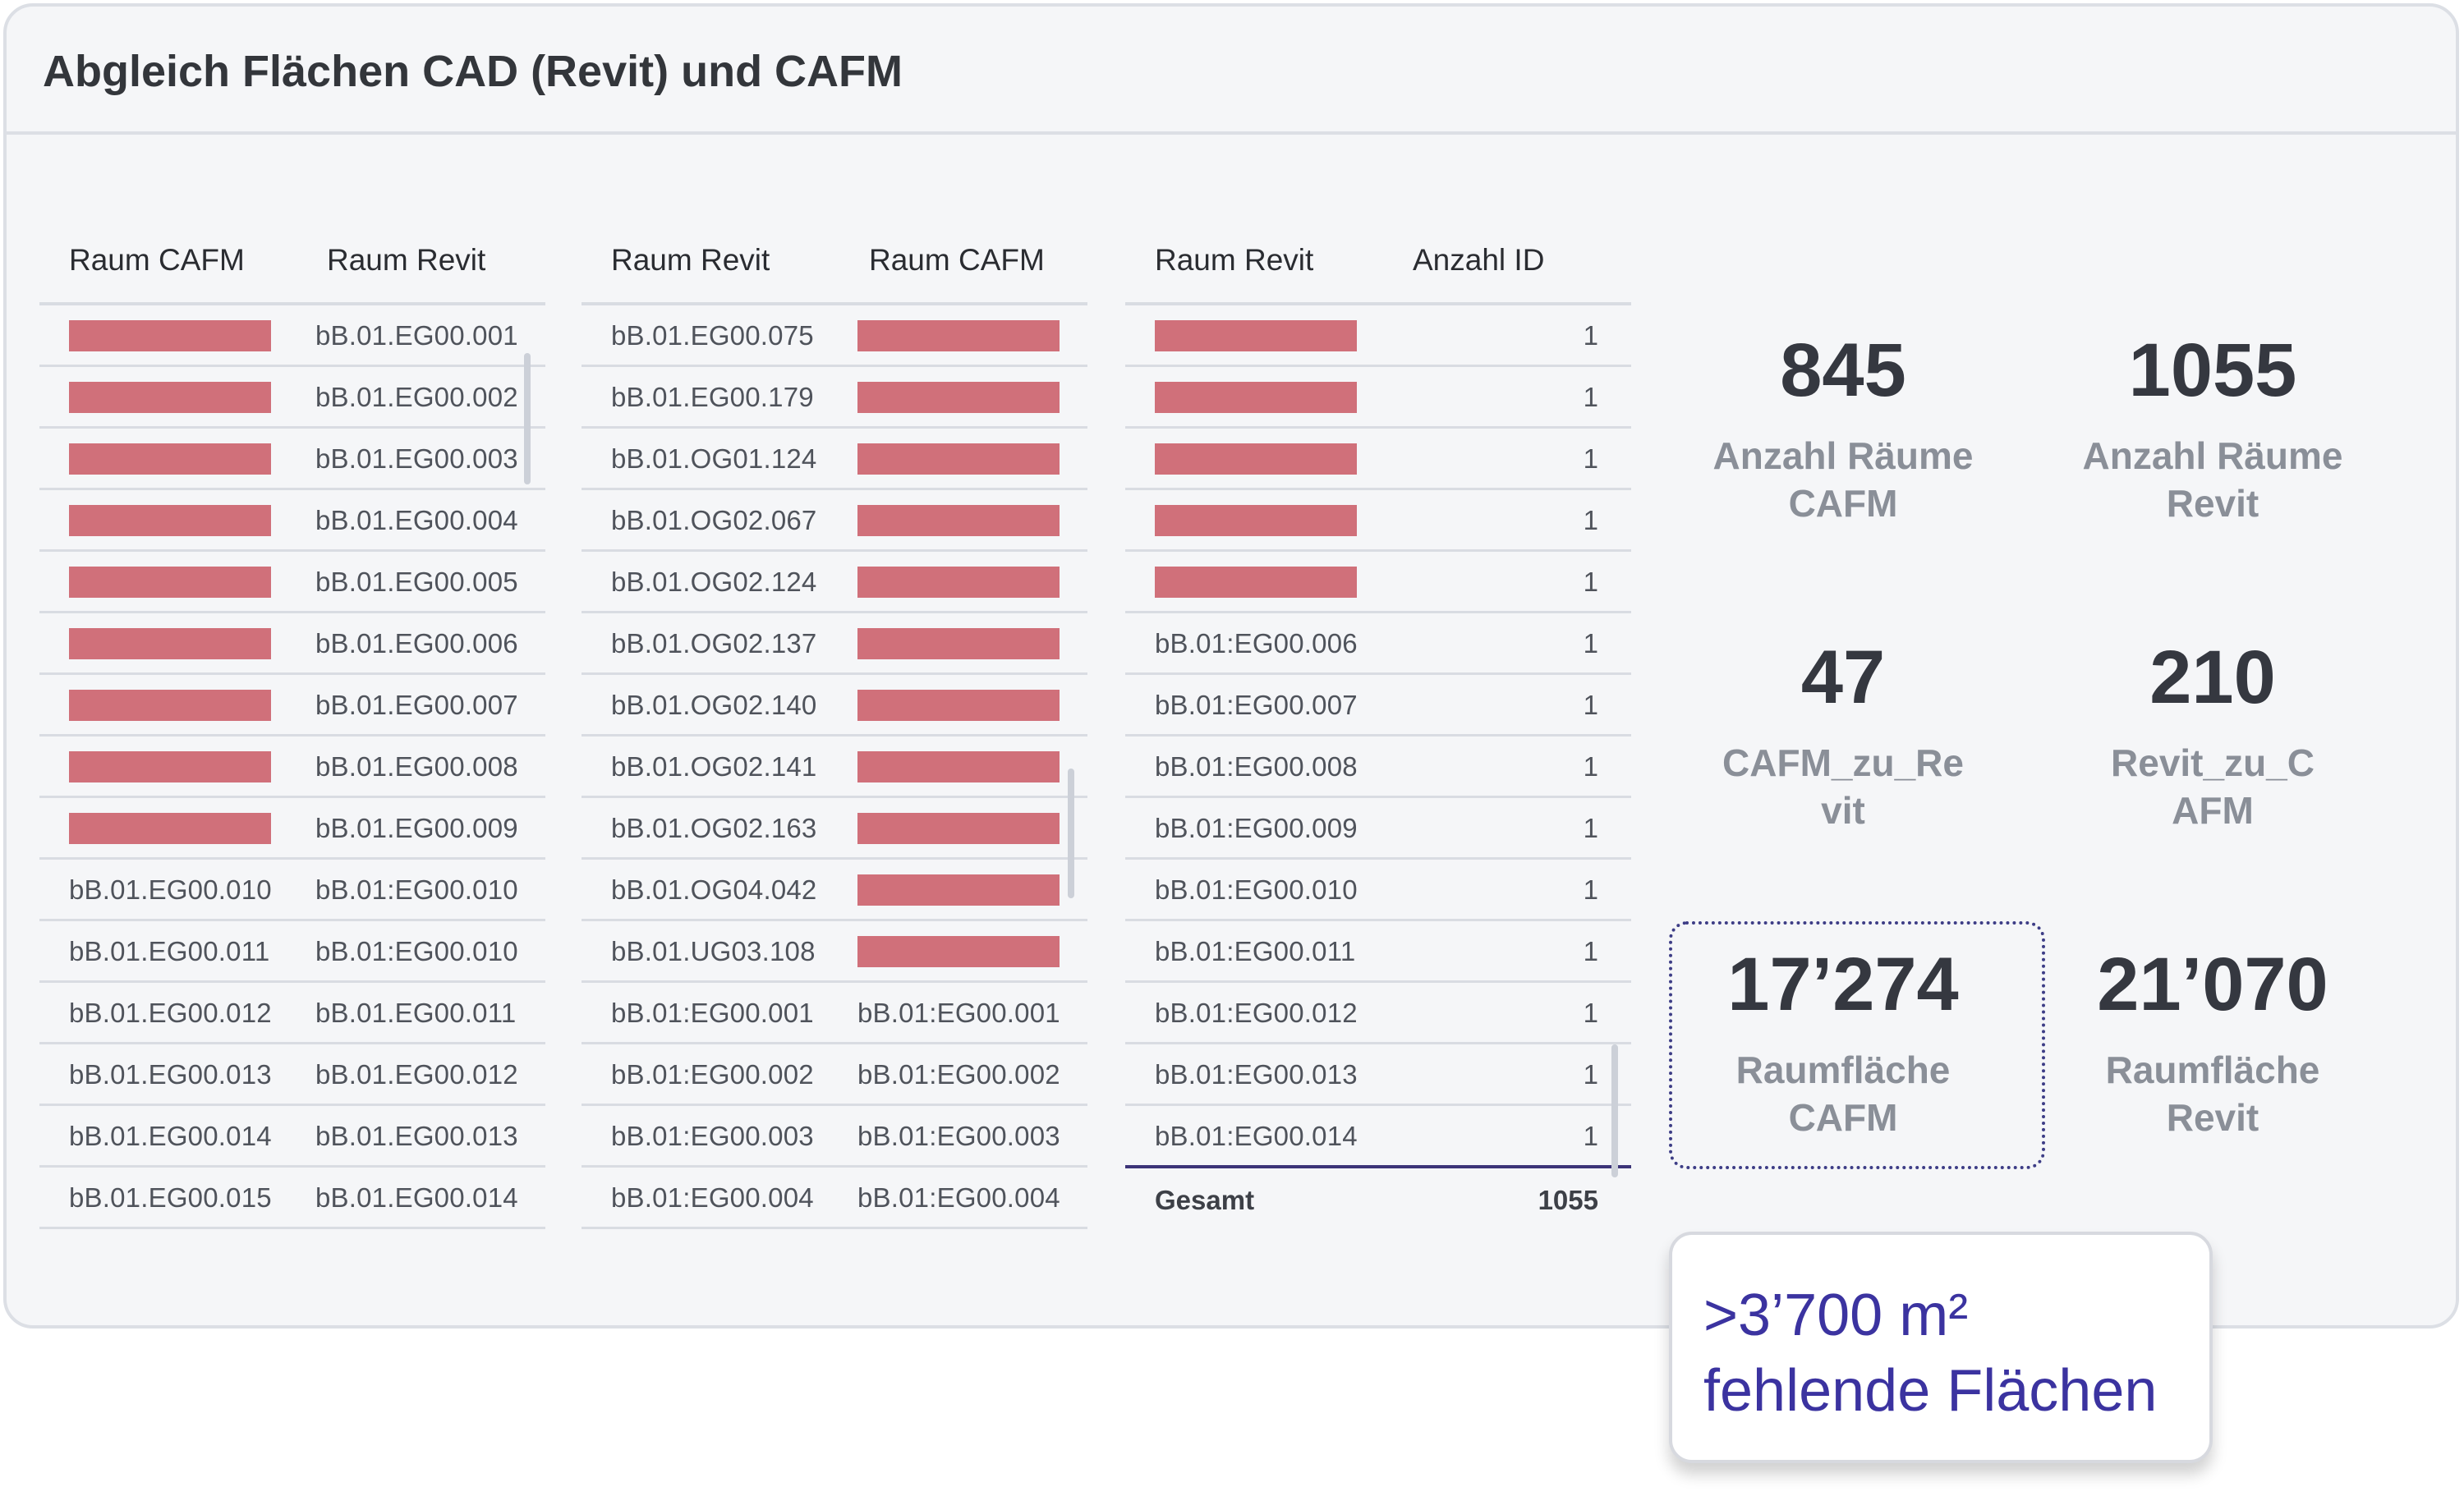  I want to click on kpi-highlight-frame, so click(1857, 1045).